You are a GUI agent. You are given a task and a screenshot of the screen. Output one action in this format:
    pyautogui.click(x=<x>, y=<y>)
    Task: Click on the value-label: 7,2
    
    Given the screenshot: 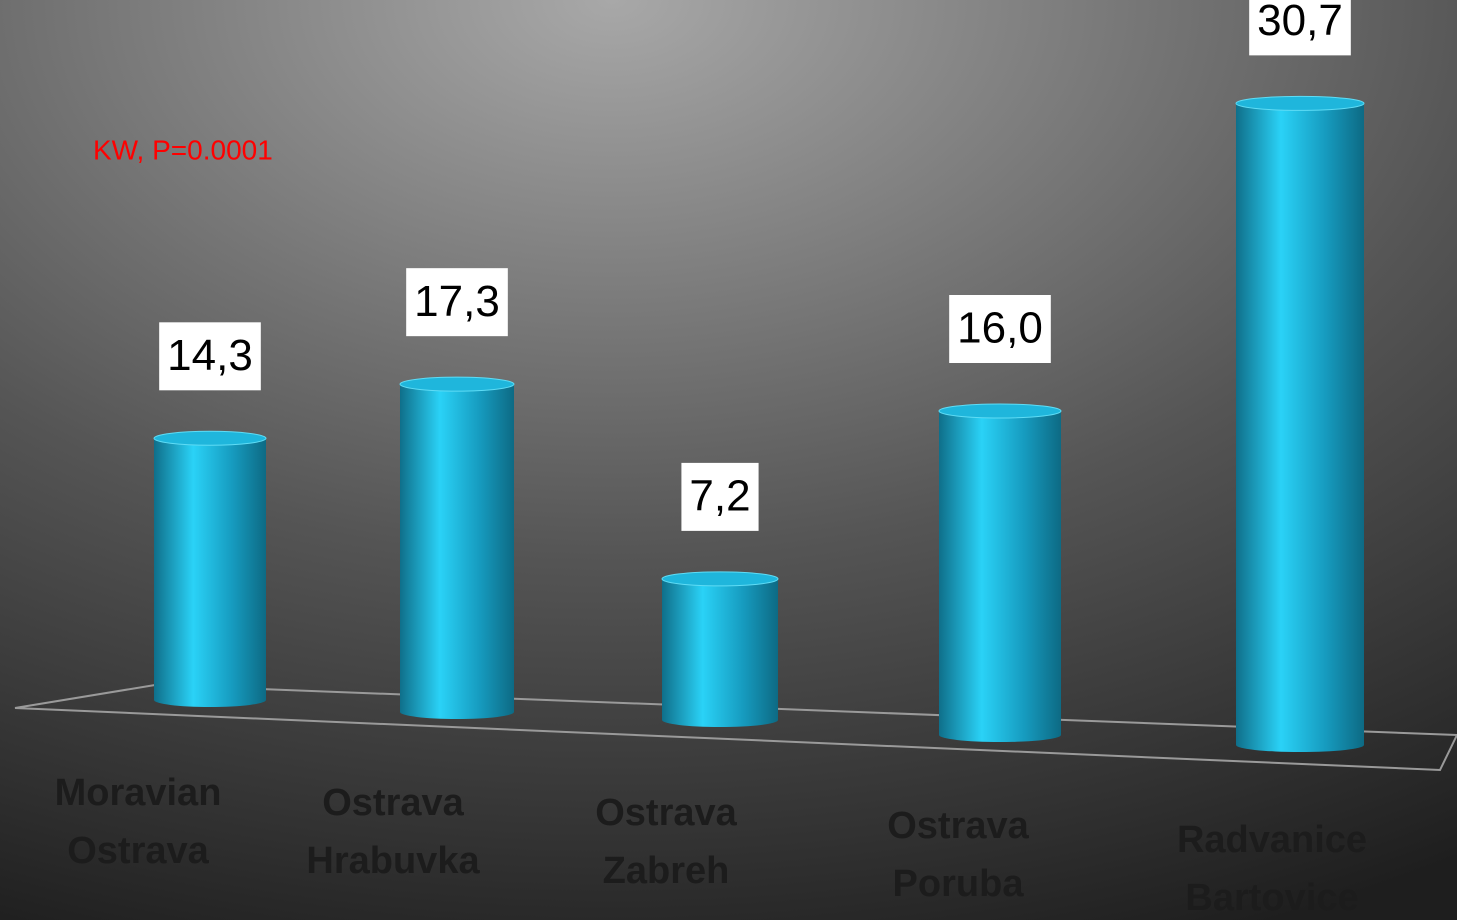 What is the action you would take?
    pyautogui.click(x=719, y=496)
    